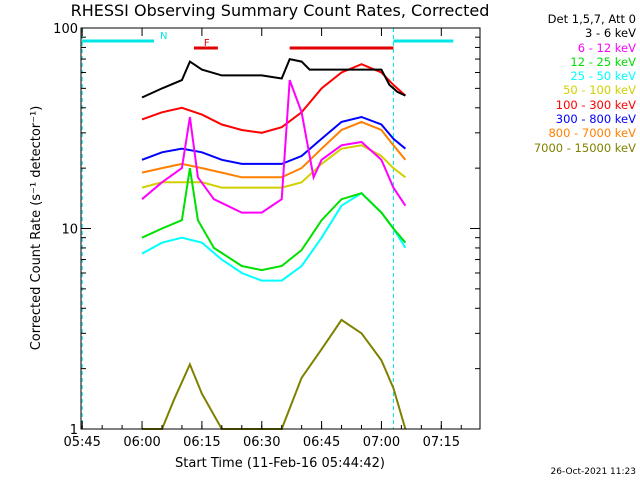  I want to click on flag-label-N: N, so click(163, 36).